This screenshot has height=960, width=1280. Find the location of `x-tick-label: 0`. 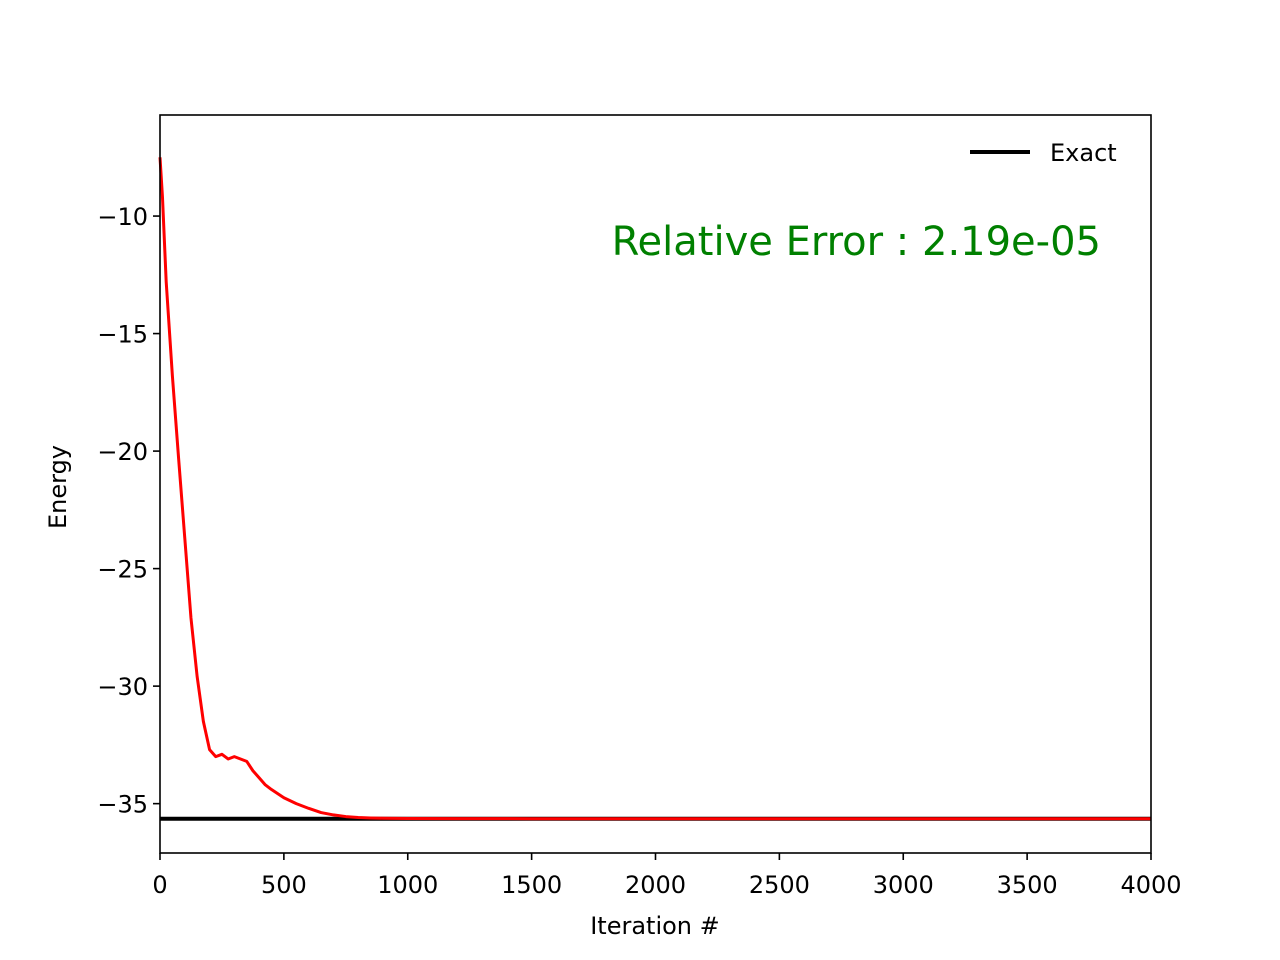

x-tick-label: 0 is located at coordinates (159, 885).